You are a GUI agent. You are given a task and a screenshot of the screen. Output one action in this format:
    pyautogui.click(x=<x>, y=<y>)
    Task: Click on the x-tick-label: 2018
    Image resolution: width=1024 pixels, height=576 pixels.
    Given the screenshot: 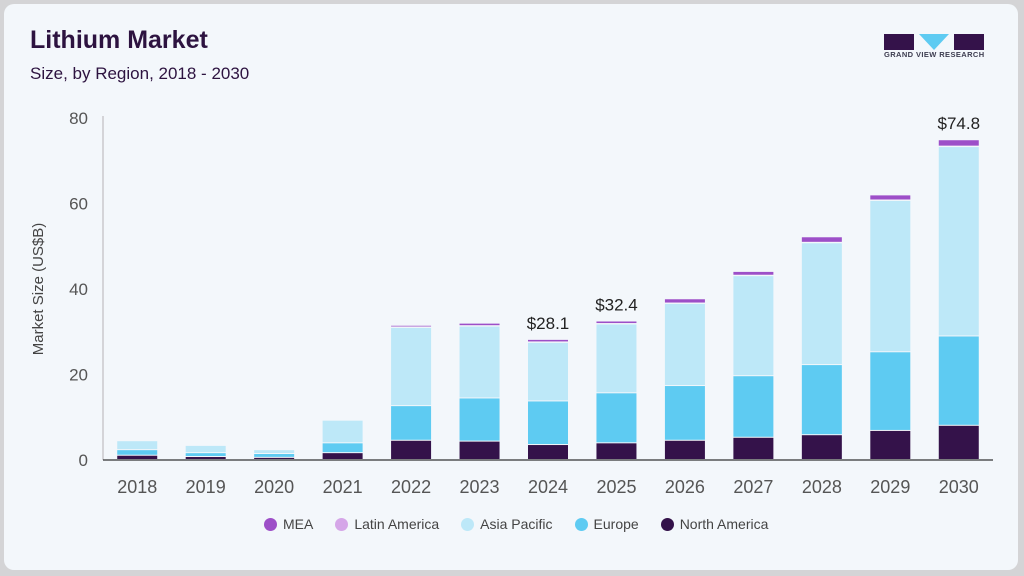 What is the action you would take?
    pyautogui.click(x=137, y=487)
    